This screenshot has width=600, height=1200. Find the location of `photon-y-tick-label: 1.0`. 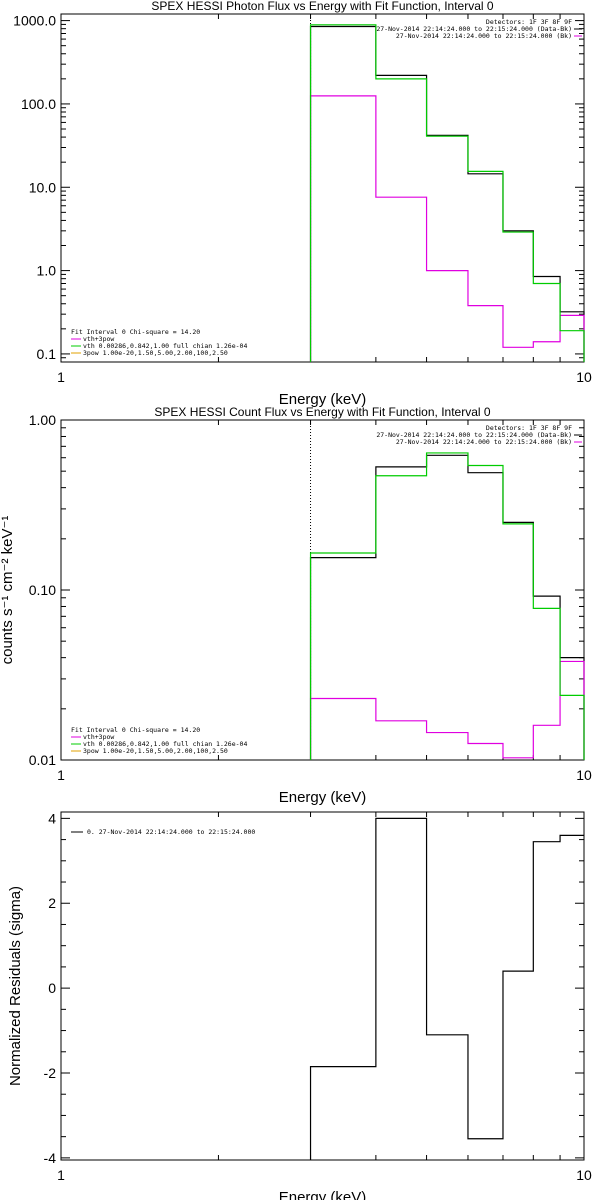

photon-y-tick-label: 1.0 is located at coordinates (47, 271).